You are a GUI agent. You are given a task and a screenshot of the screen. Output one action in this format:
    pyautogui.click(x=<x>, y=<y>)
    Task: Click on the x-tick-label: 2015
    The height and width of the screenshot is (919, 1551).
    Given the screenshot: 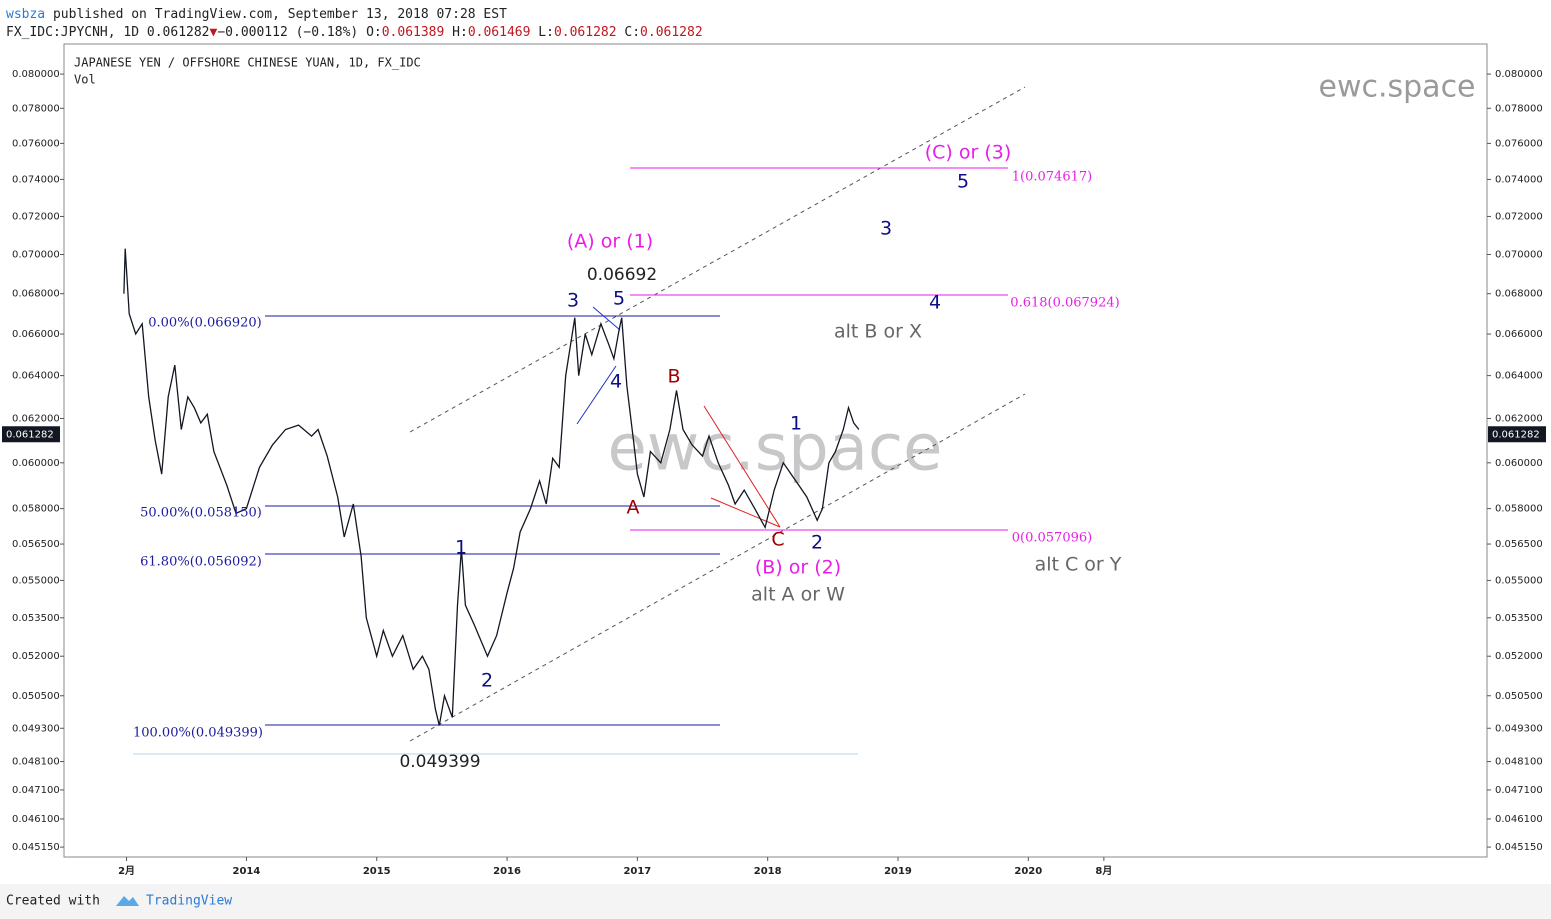 What is the action you would take?
    pyautogui.click(x=377, y=871)
    